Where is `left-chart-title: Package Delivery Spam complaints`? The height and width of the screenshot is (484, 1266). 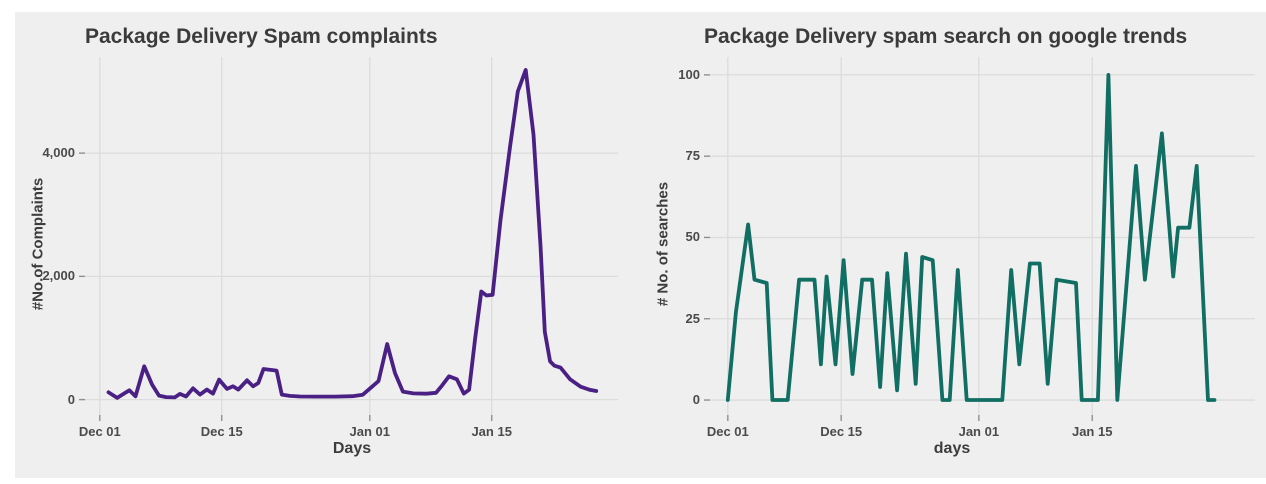
left-chart-title: Package Delivery Spam complaints is located at coordinates (261, 36).